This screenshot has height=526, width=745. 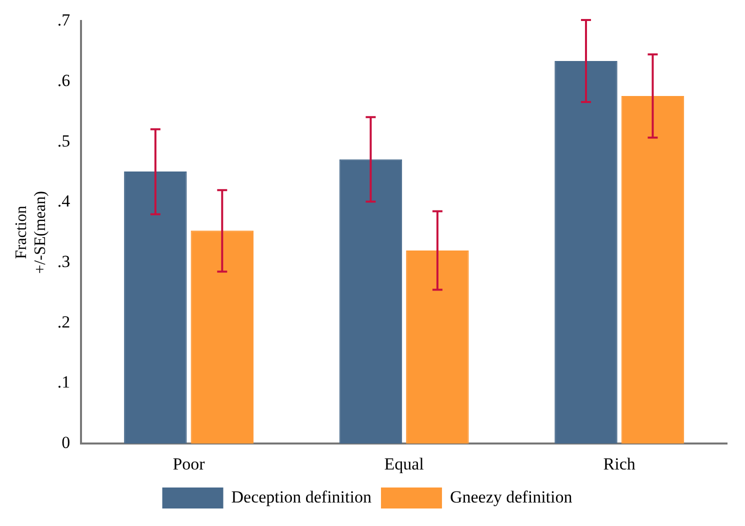 What do you see at coordinates (66, 442) in the screenshot?
I see `y-tick-label: 0` at bounding box center [66, 442].